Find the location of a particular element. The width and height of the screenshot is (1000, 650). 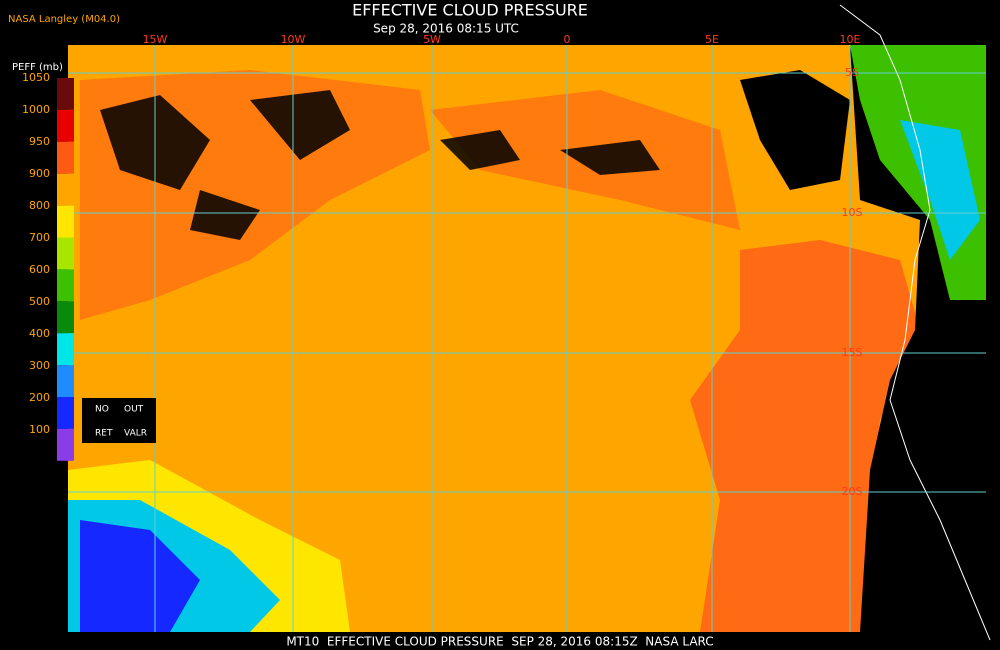

longitude-label: 15W is located at coordinates (155, 39).